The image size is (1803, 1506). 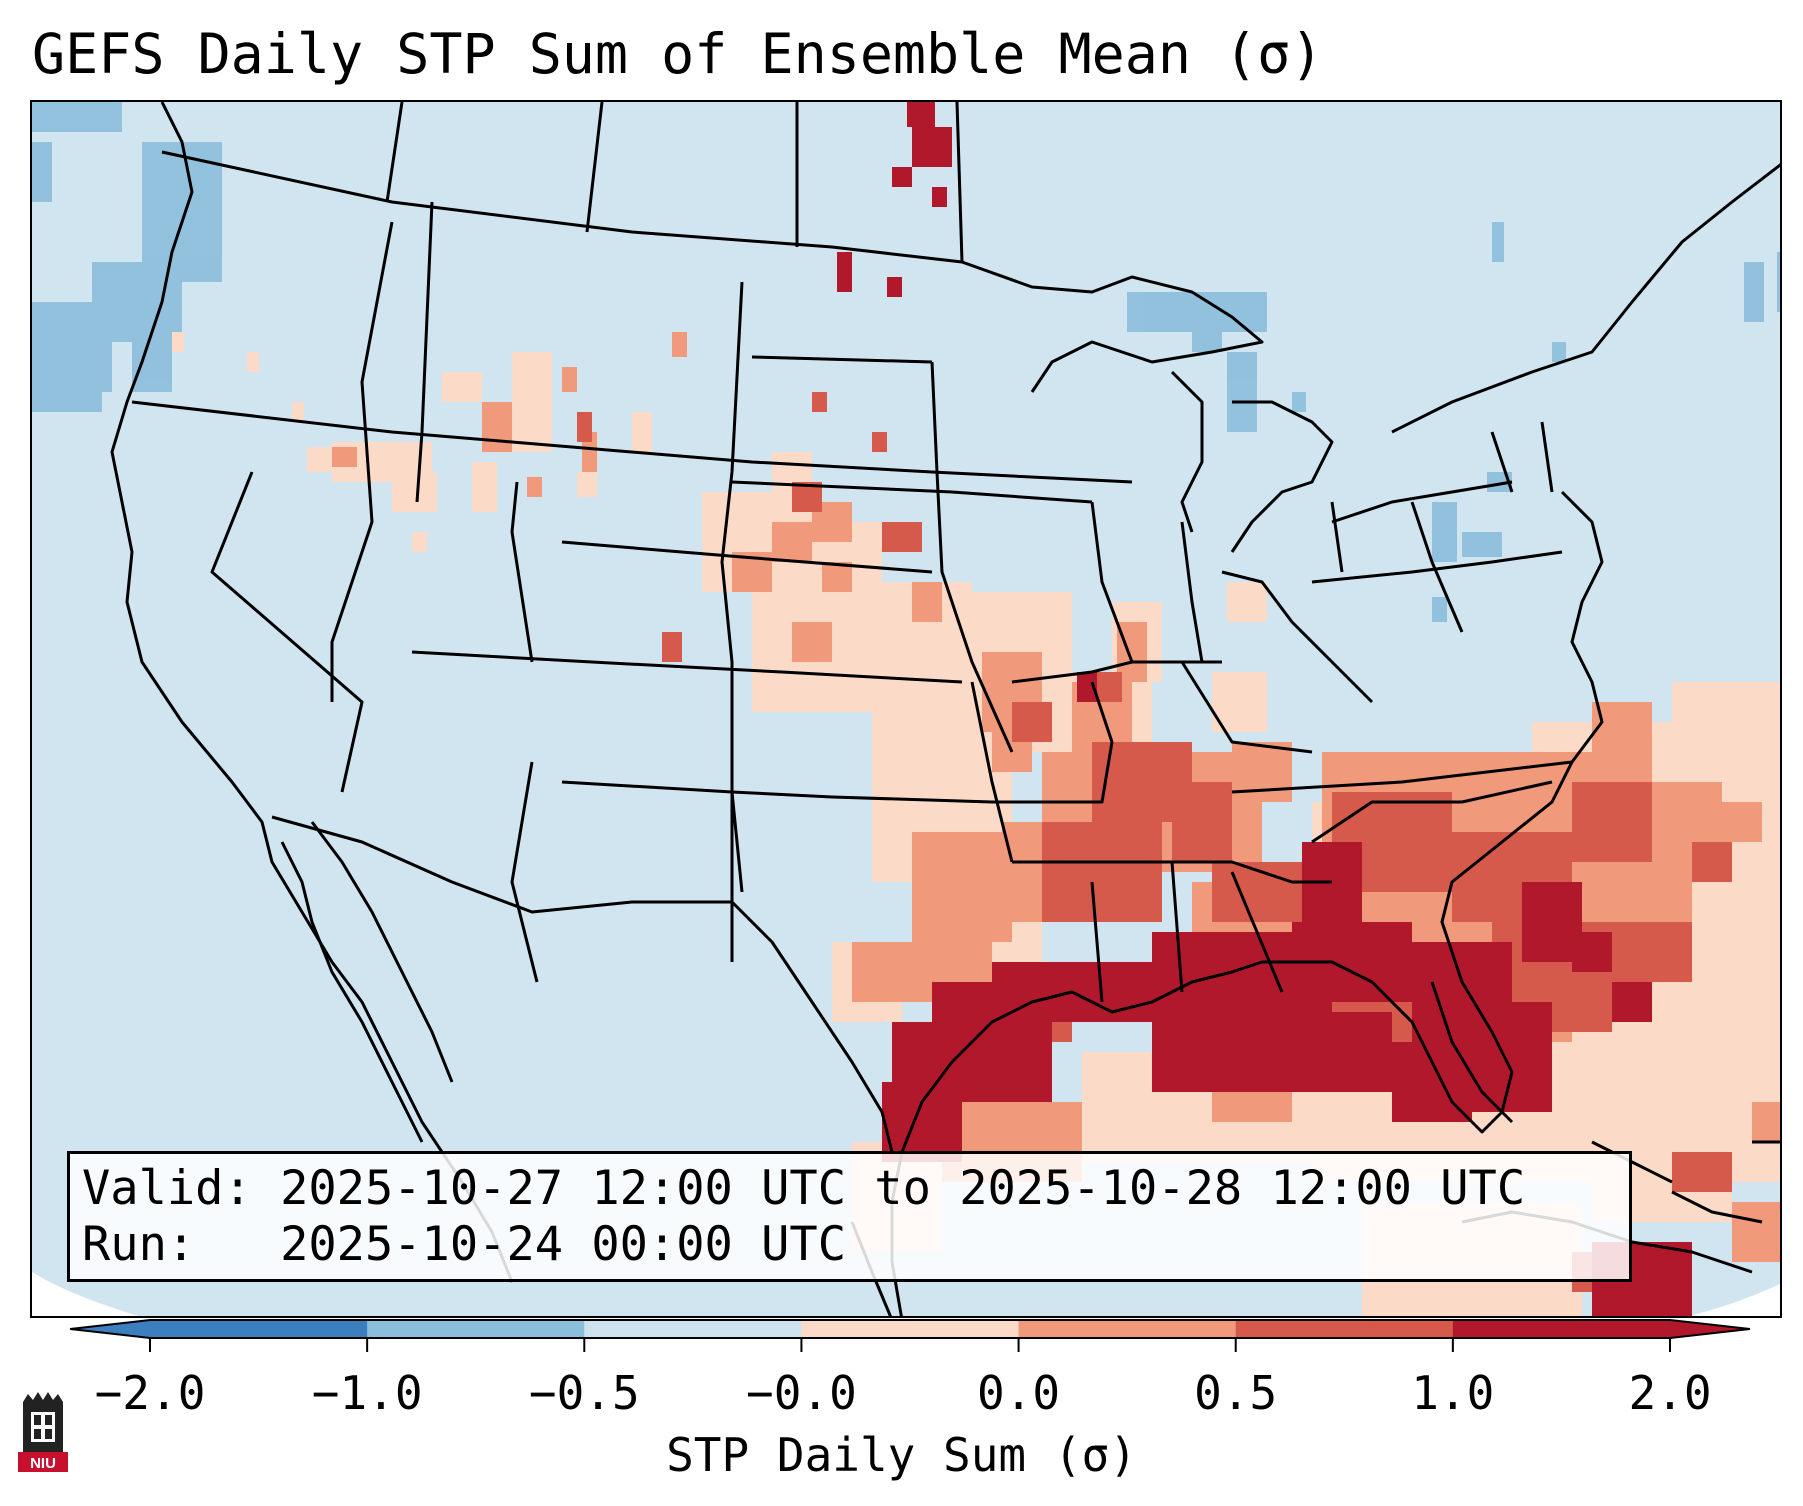 I want to click on valid-label: Valid:, so click(x=167, y=1188).